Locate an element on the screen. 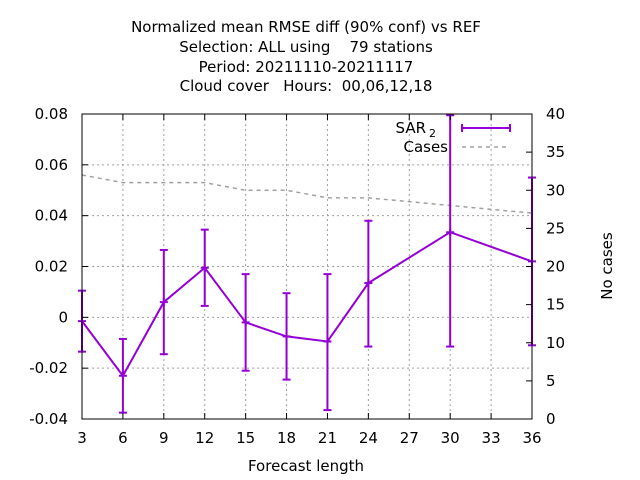 This screenshot has width=640, height=480. y2-tick-label: 10 is located at coordinates (555, 343).